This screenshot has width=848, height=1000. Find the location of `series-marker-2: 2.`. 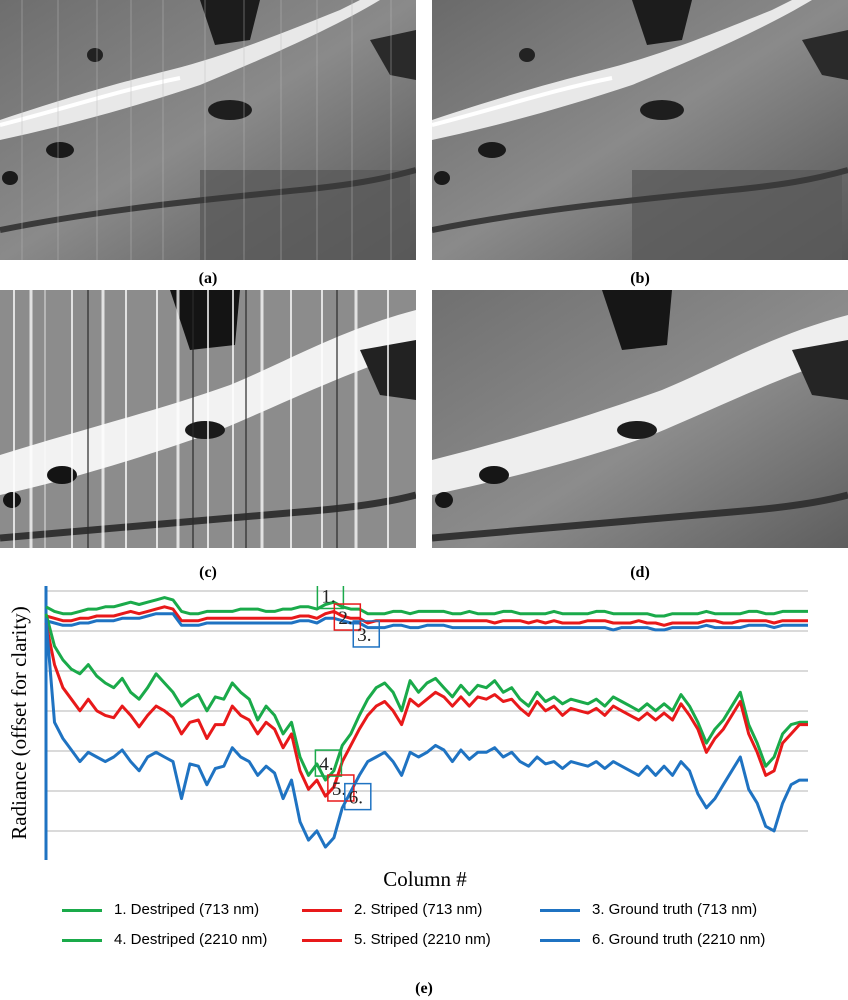

series-marker-2: 2. is located at coordinates (347, 617).